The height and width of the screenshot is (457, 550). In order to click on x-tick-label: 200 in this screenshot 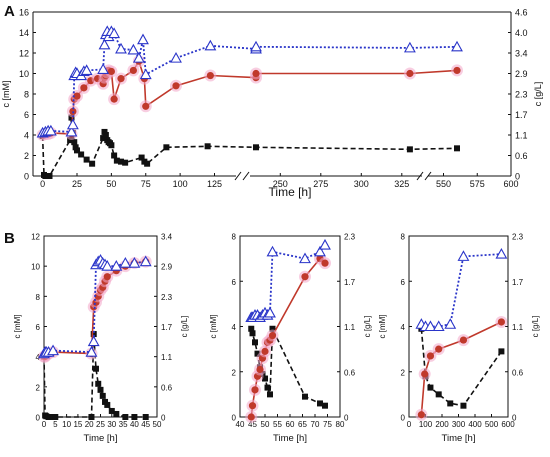, I will do `click(442, 424)`.